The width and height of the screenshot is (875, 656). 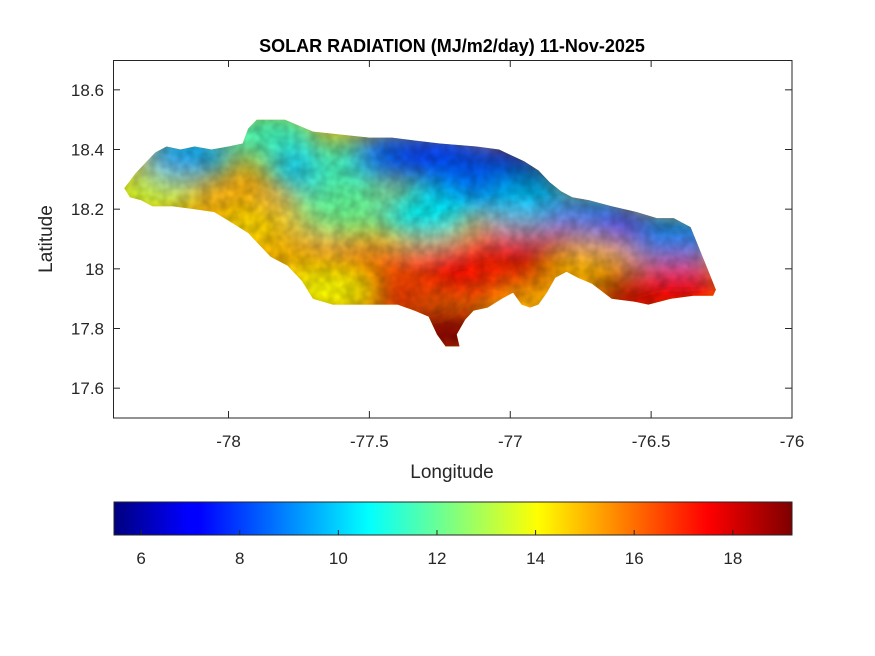 What do you see at coordinates (535, 558) in the screenshot?
I see `colorbar-tick-label: 14` at bounding box center [535, 558].